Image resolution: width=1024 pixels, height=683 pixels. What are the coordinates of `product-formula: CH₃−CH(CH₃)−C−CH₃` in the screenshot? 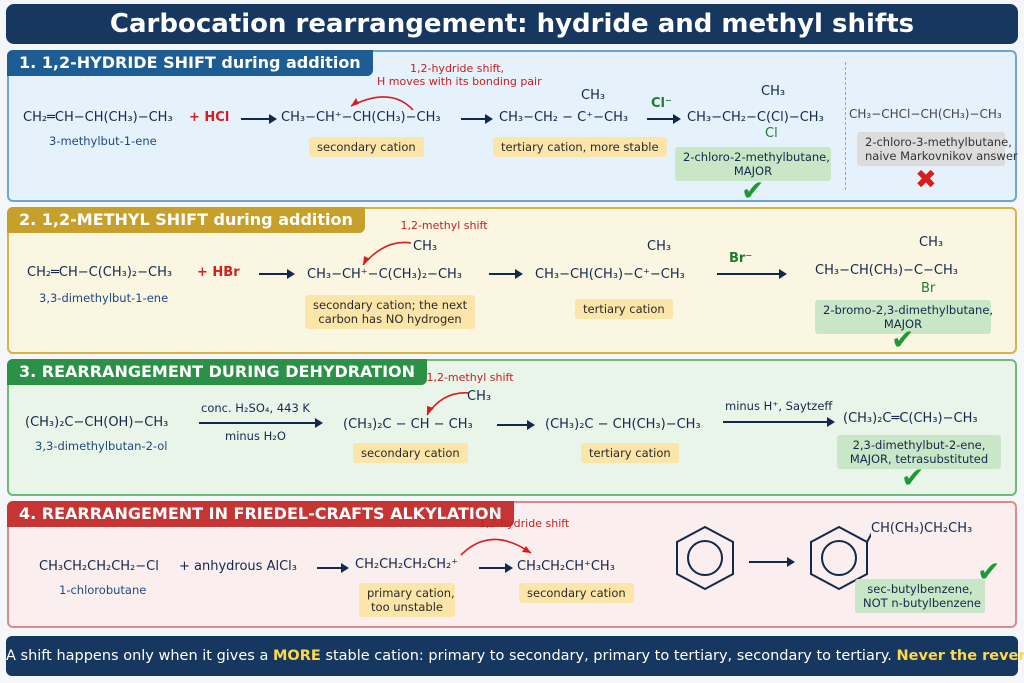 It's located at (886, 270).